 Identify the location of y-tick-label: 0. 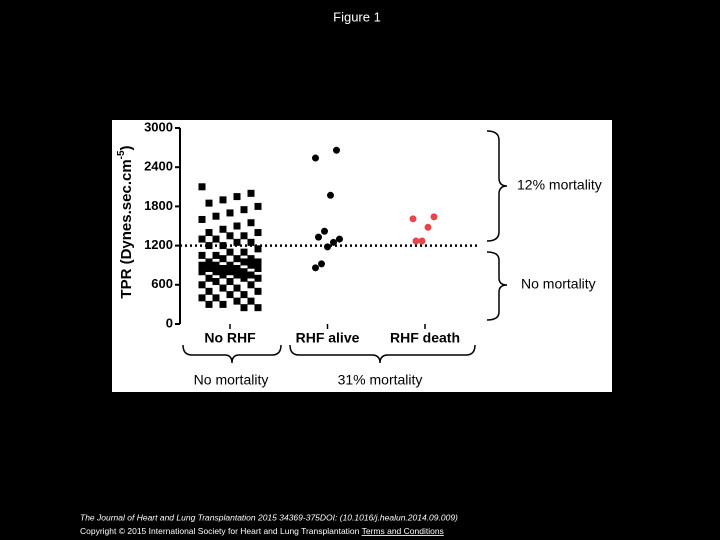
(169, 322).